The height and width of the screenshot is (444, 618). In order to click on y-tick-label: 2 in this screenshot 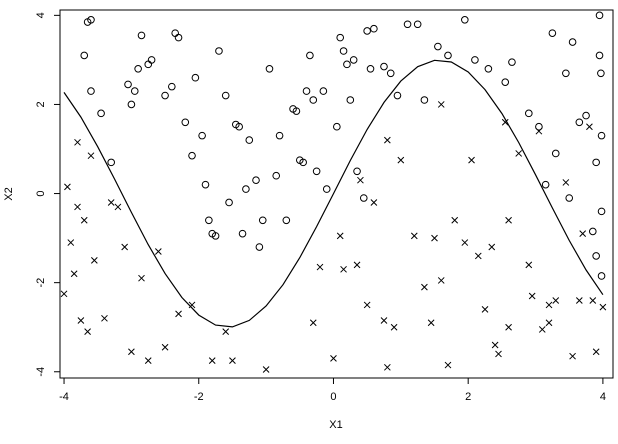, I will do `click(41, 104)`.